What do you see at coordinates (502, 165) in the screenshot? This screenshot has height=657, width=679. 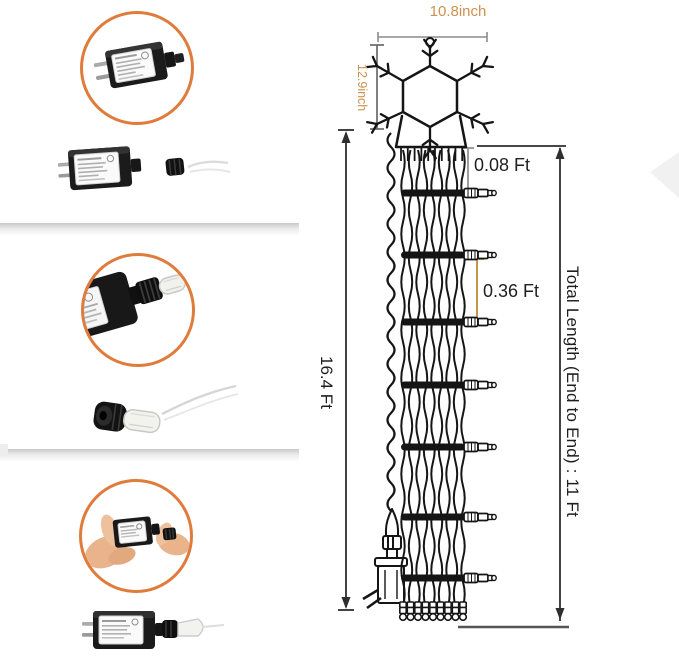 I see `top-drop-gap-label: 0.08 Ft` at bounding box center [502, 165].